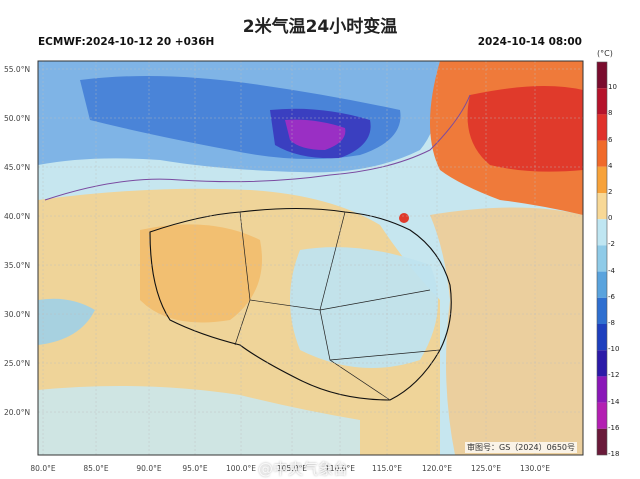  Describe the element at coordinates (201, 273) in the screenshot. I see `tibet-warm-patch` at that location.